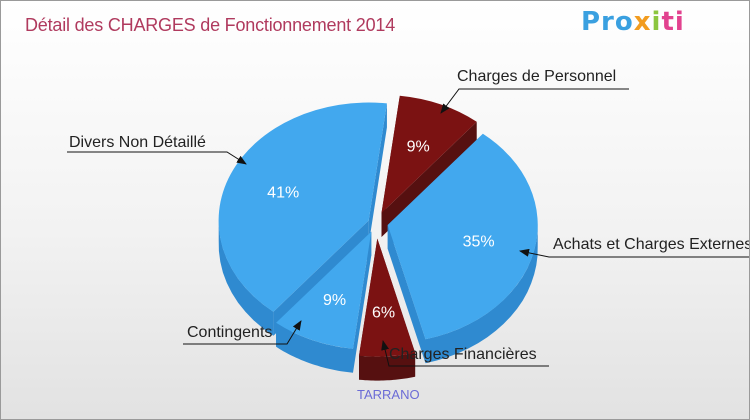 The image size is (750, 420). Describe the element at coordinates (334, 300) in the screenshot. I see `slice-value-contingents: 9%` at that location.